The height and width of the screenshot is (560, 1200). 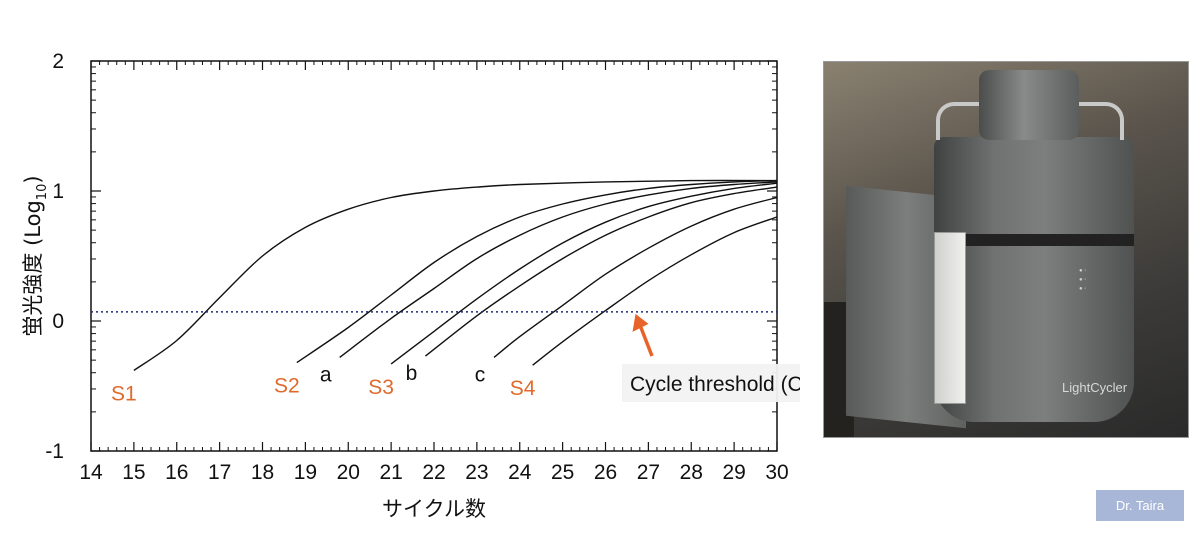 I want to click on y-tick-label: -1, so click(x=54, y=451).